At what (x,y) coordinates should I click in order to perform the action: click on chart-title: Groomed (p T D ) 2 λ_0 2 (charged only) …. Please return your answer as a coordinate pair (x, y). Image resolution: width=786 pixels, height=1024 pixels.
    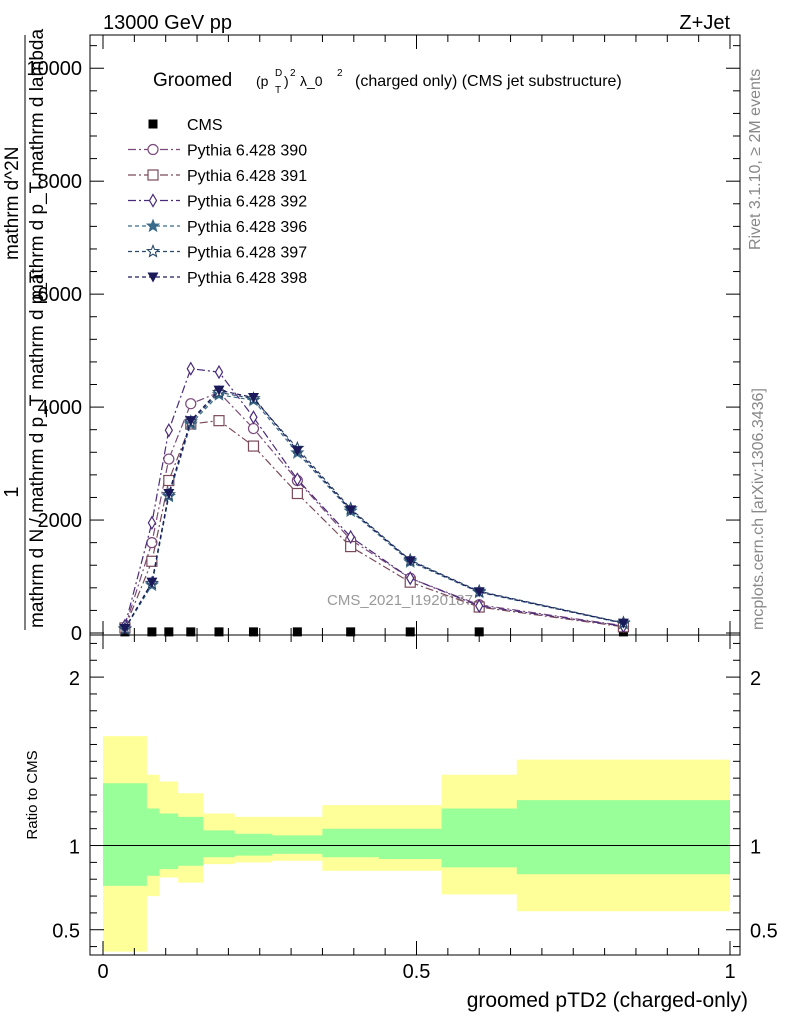
    Looking at the image, I should click on (387, 82).